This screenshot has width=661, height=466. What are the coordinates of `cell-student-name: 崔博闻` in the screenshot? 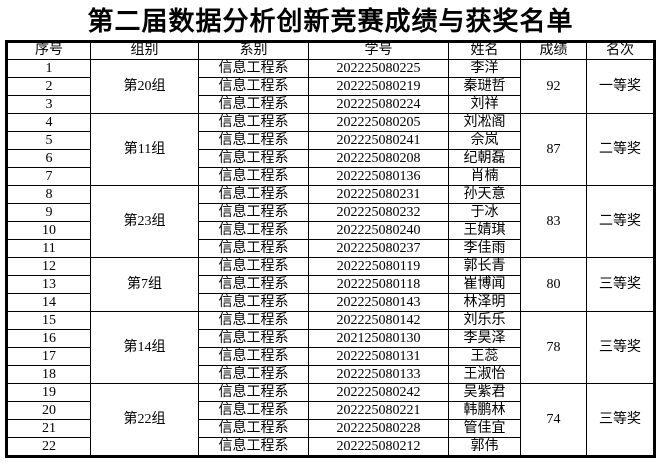 It's located at (484, 284).